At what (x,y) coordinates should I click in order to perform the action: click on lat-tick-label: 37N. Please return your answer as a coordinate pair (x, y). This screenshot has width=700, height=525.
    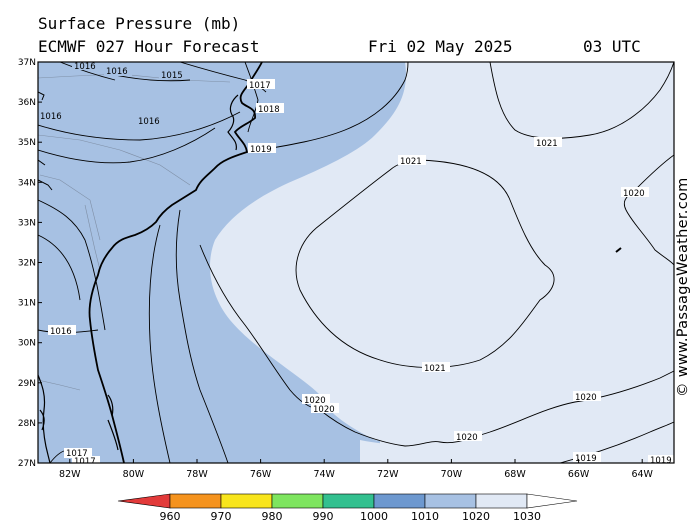
    Looking at the image, I should click on (27, 63).